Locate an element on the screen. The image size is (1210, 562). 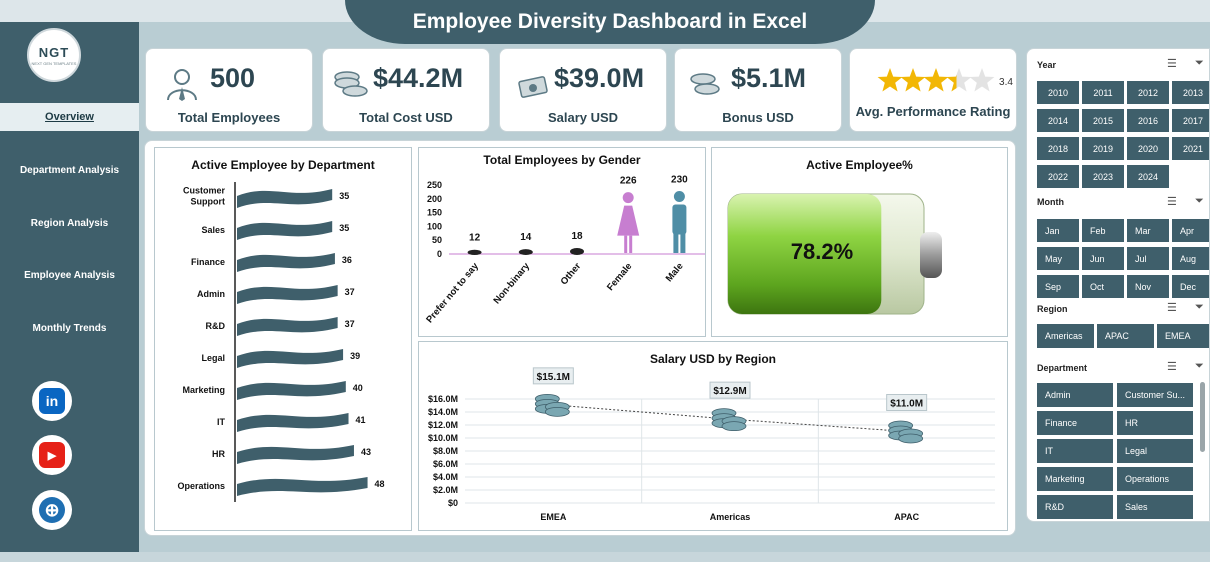
nav-label: Employee Analysis is located at coordinates (69, 275).